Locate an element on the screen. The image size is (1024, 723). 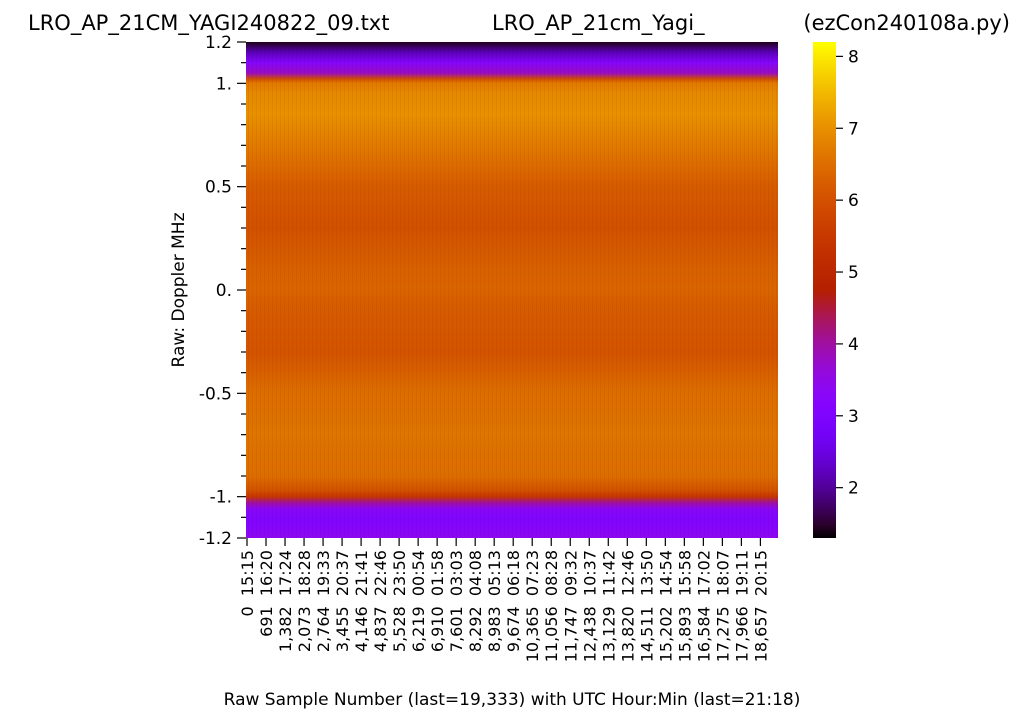
y-tick-label: 1.2 is located at coordinates (218, 43).